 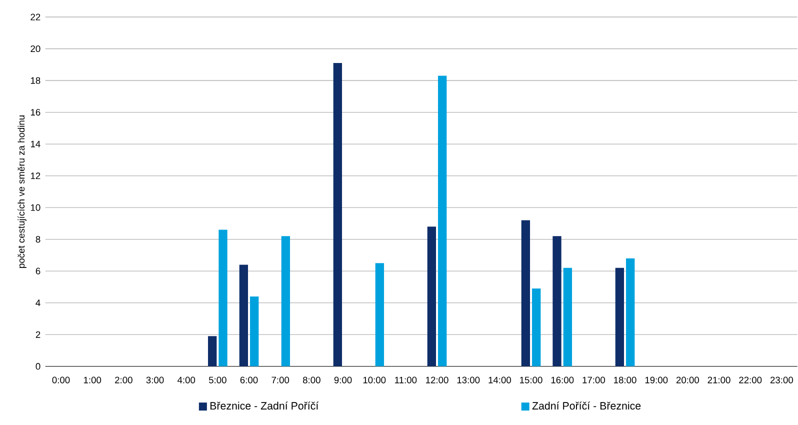 What do you see at coordinates (38, 271) in the screenshot?
I see `y-tick-label: 6` at bounding box center [38, 271].